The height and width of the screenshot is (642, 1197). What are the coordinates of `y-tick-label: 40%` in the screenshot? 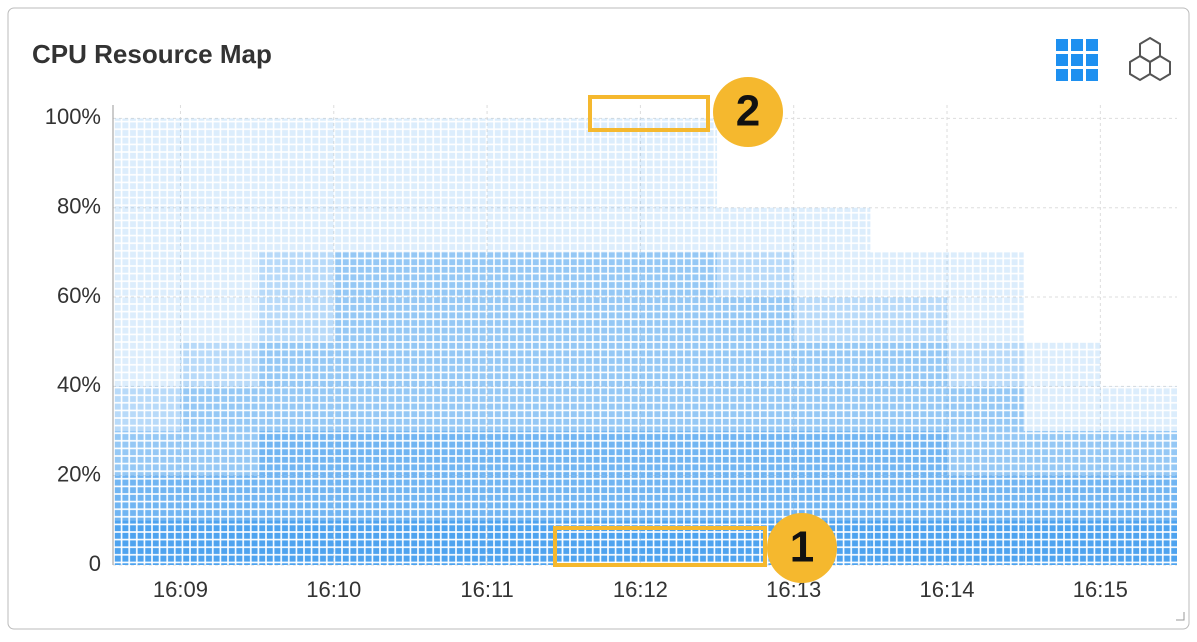 It's located at (79, 384).